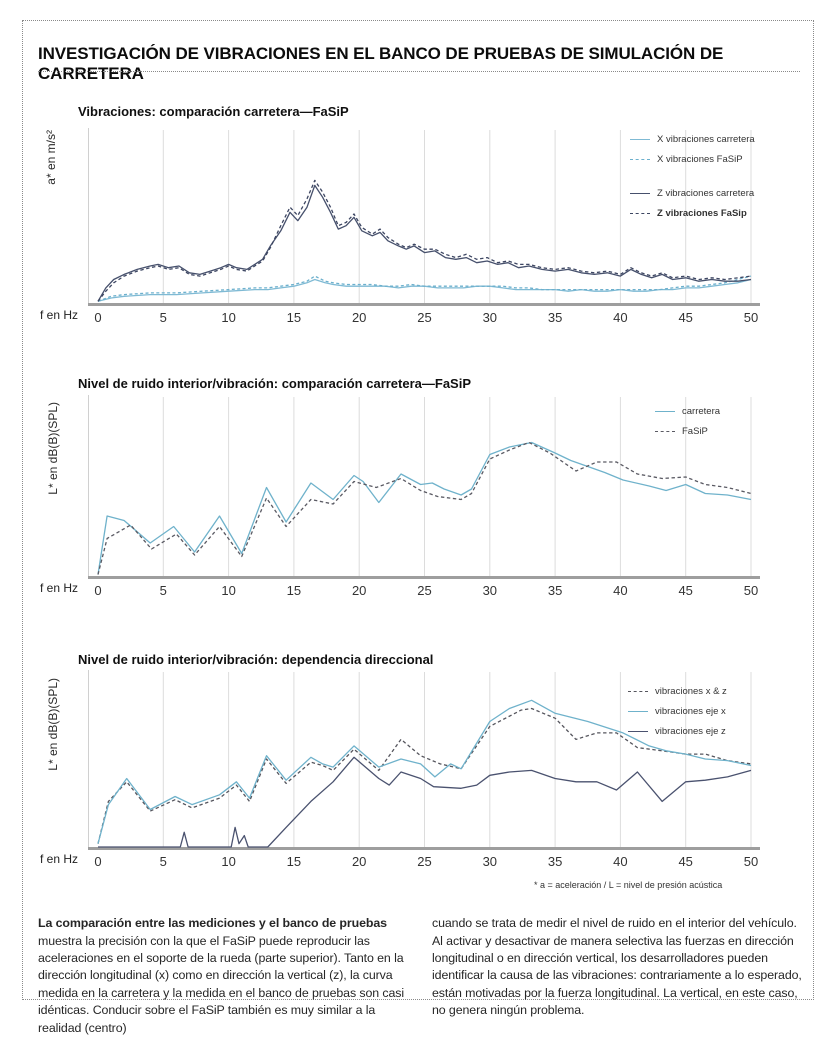 This screenshot has height=1037, width=832. What do you see at coordinates (695, 431) in the screenshot?
I see `legend-label: FaSiP` at bounding box center [695, 431].